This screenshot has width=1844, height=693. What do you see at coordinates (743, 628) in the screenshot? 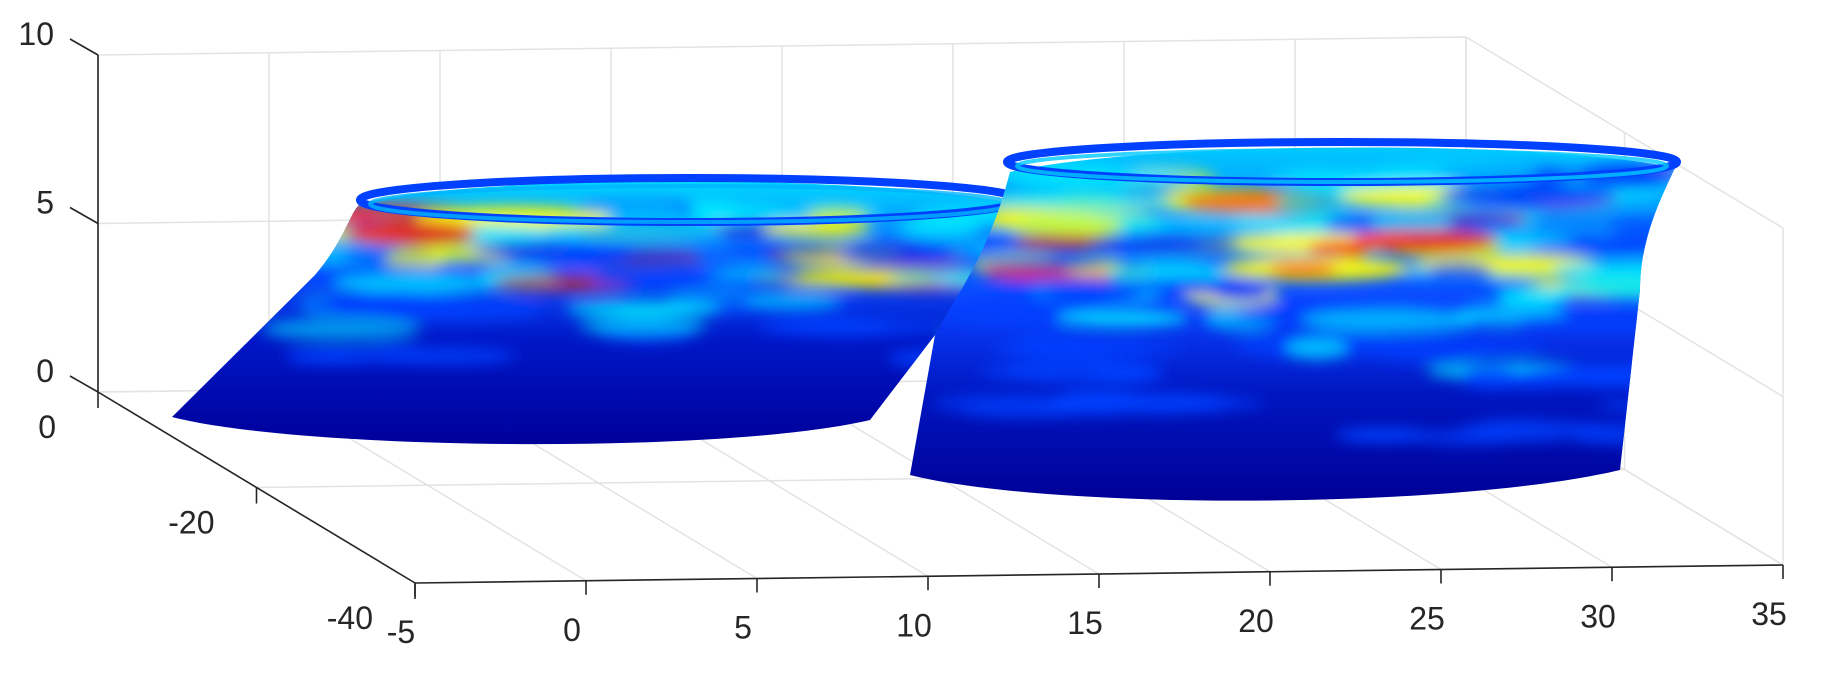
I see `x-tick-label: 5` at bounding box center [743, 628].